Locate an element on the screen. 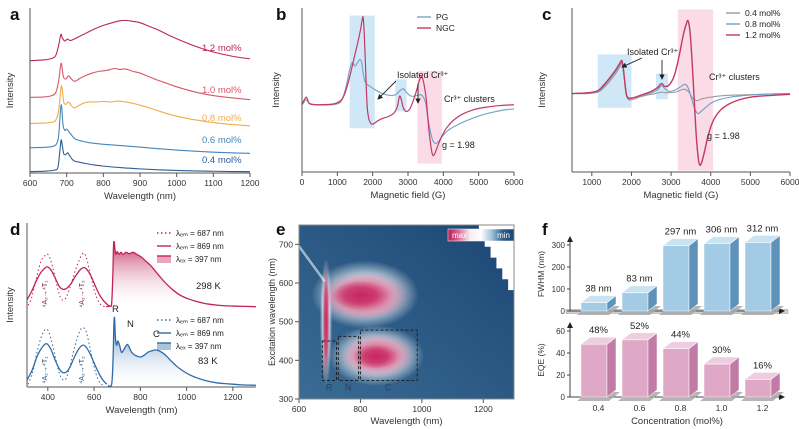 This screenshot has width=799, height=429. bar-value-label: 83 nm is located at coordinates (639, 279).